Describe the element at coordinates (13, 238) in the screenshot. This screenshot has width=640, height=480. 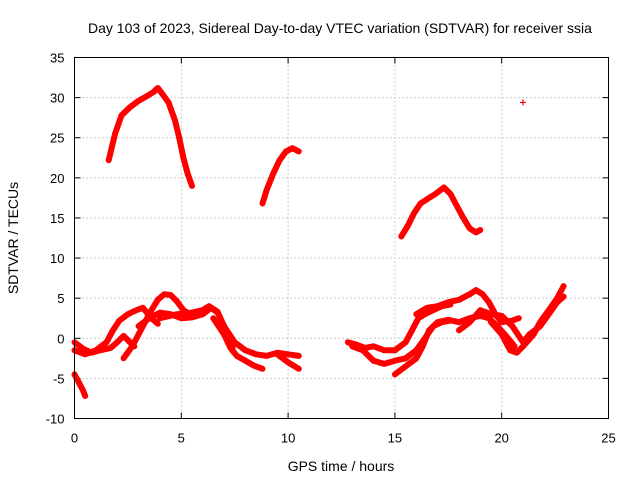
I see `y-axis-label: SDTVAR / TECUs` at that location.